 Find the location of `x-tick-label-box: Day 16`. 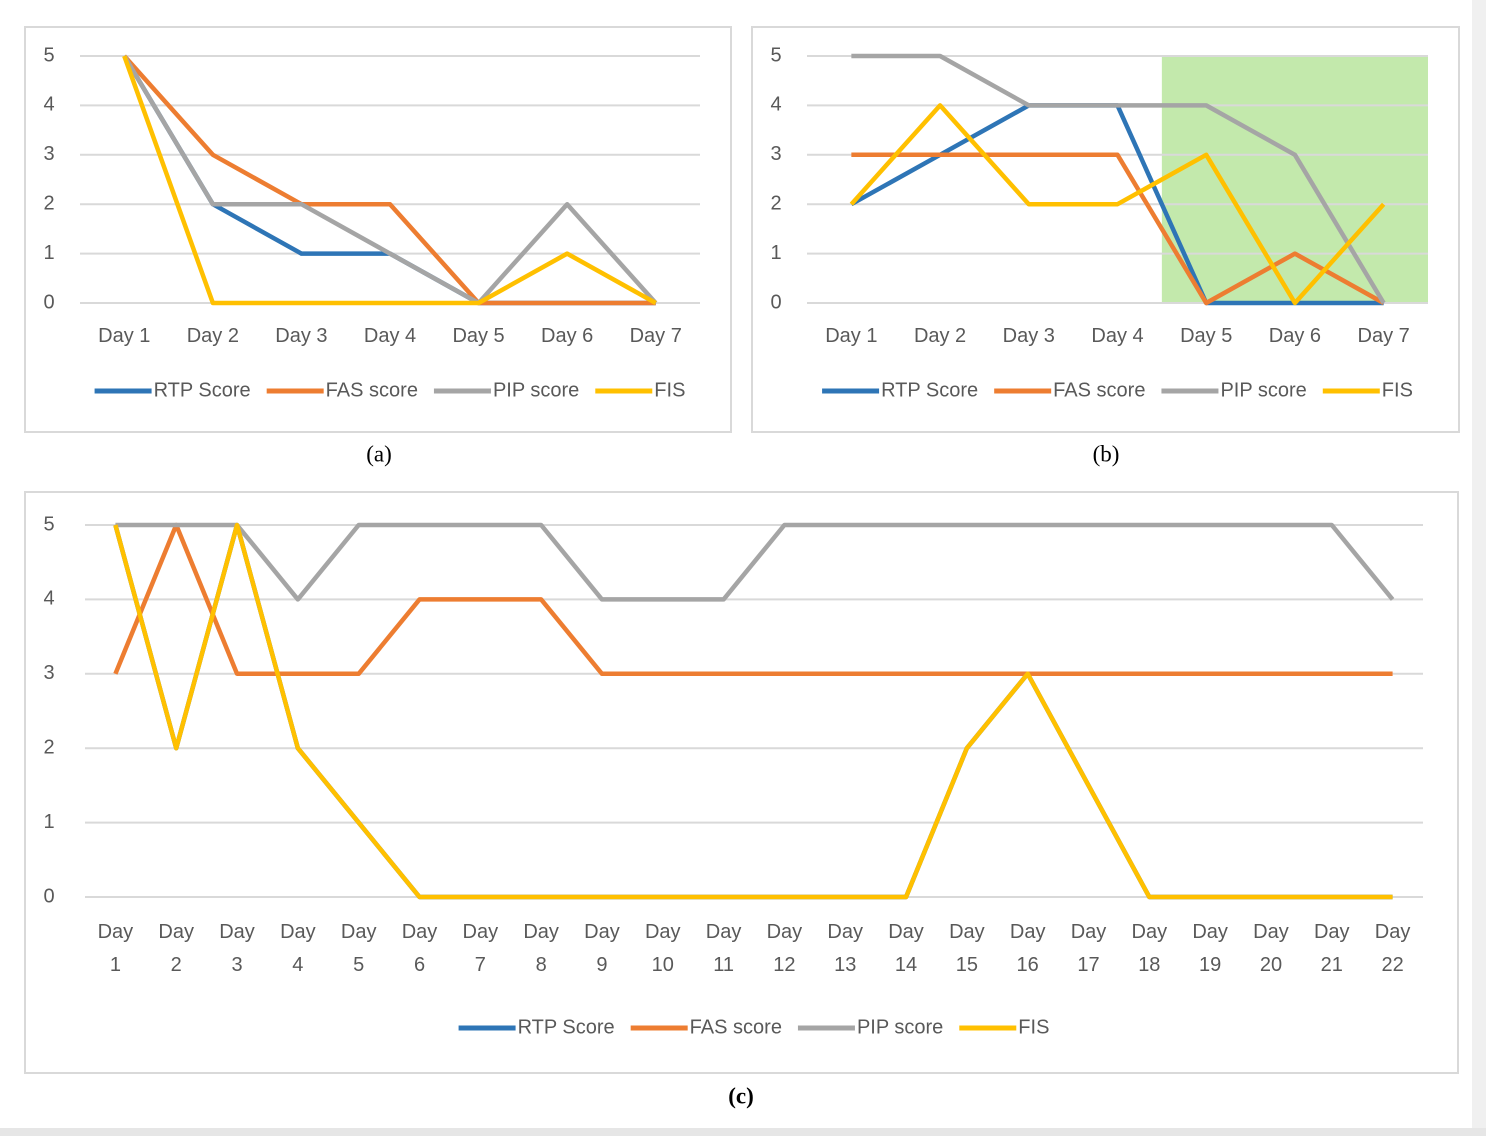

x-tick-label-box: Day 16 is located at coordinates (1027, 948).